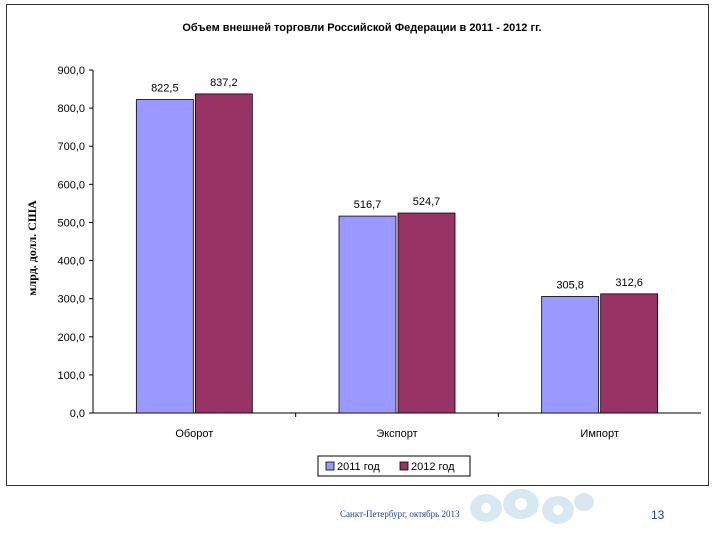 This screenshot has height=540, width=720. I want to click on y-tick-label: 800,0, so click(71, 109).